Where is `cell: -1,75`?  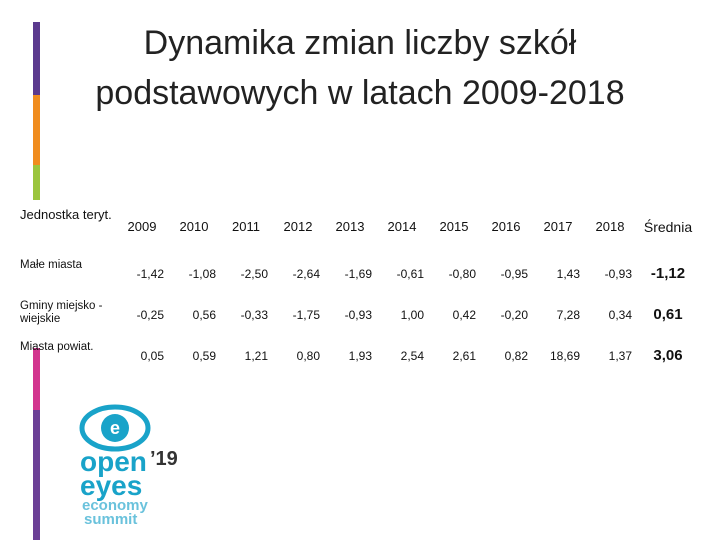
cell: -1,75 is located at coordinates (306, 314).